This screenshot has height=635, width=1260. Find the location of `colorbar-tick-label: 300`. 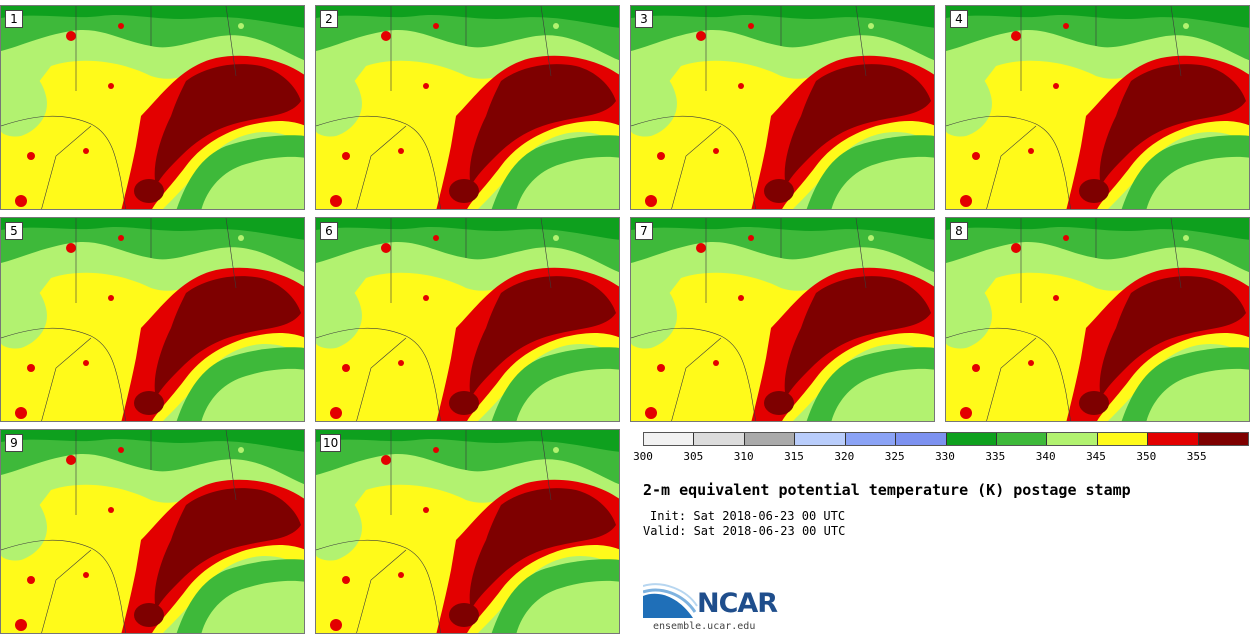

colorbar-tick-label: 300 is located at coordinates (643, 456).